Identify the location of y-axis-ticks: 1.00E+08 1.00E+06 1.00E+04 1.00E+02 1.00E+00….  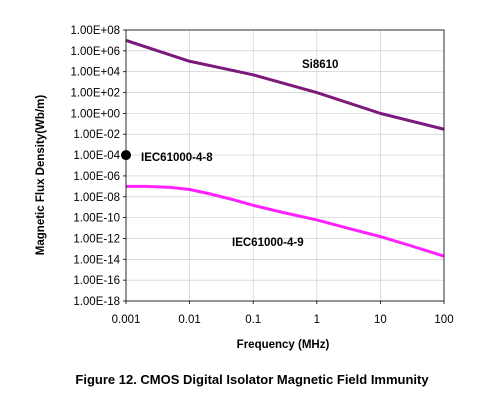
(98, 166).